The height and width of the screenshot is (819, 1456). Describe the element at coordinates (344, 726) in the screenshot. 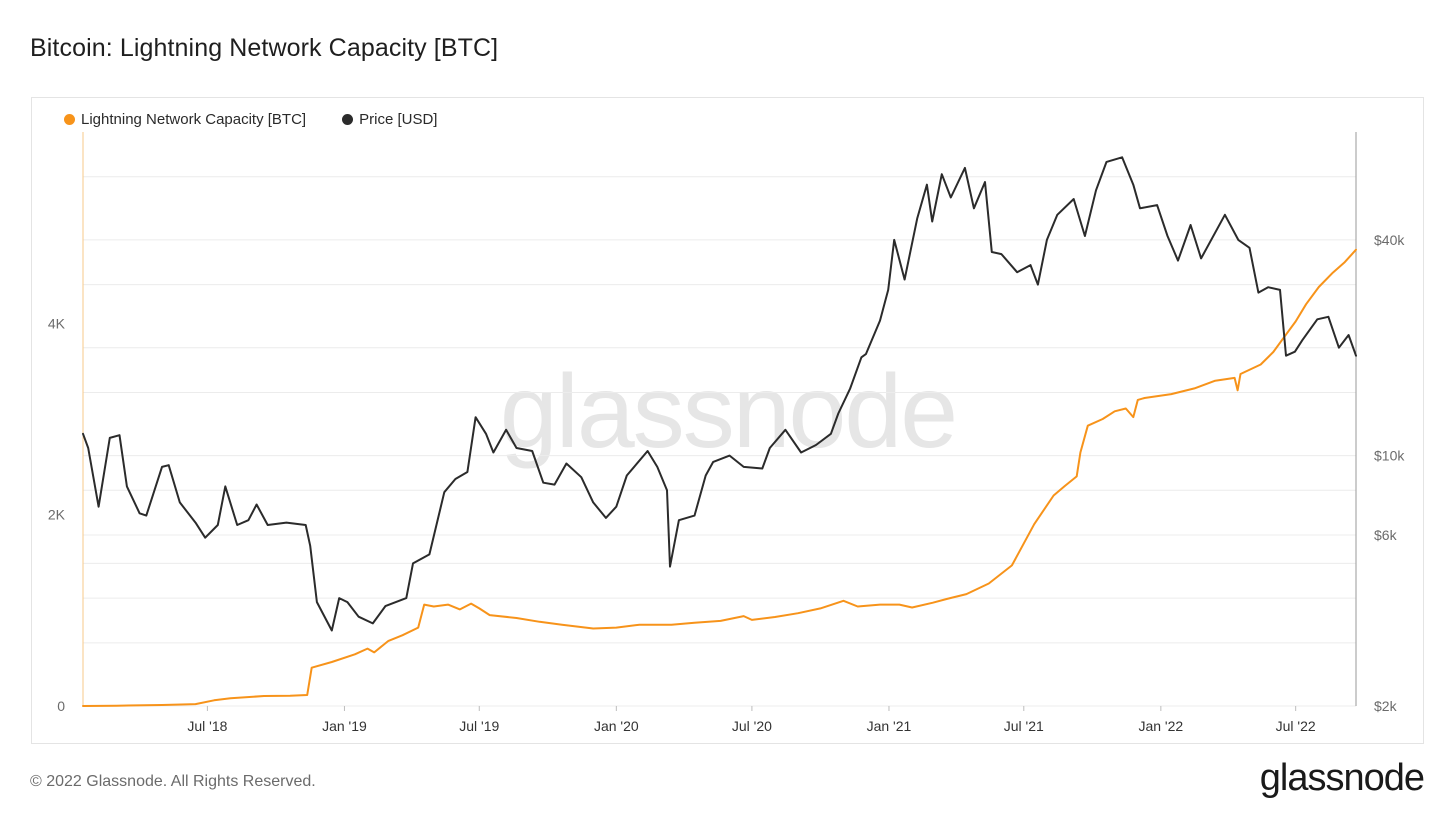

I see `x-tick-label: Jan '19` at that location.